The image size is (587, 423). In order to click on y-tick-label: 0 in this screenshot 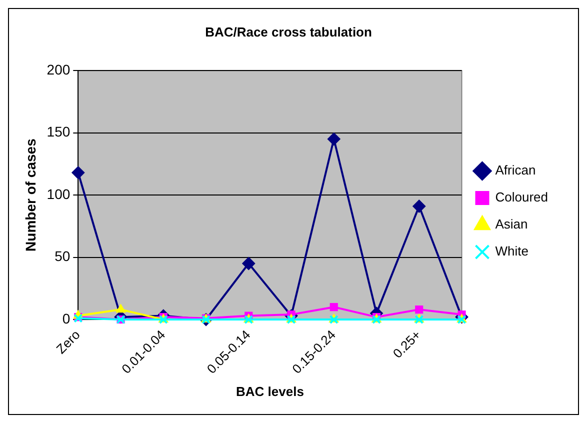, I will do `click(66, 318)`.